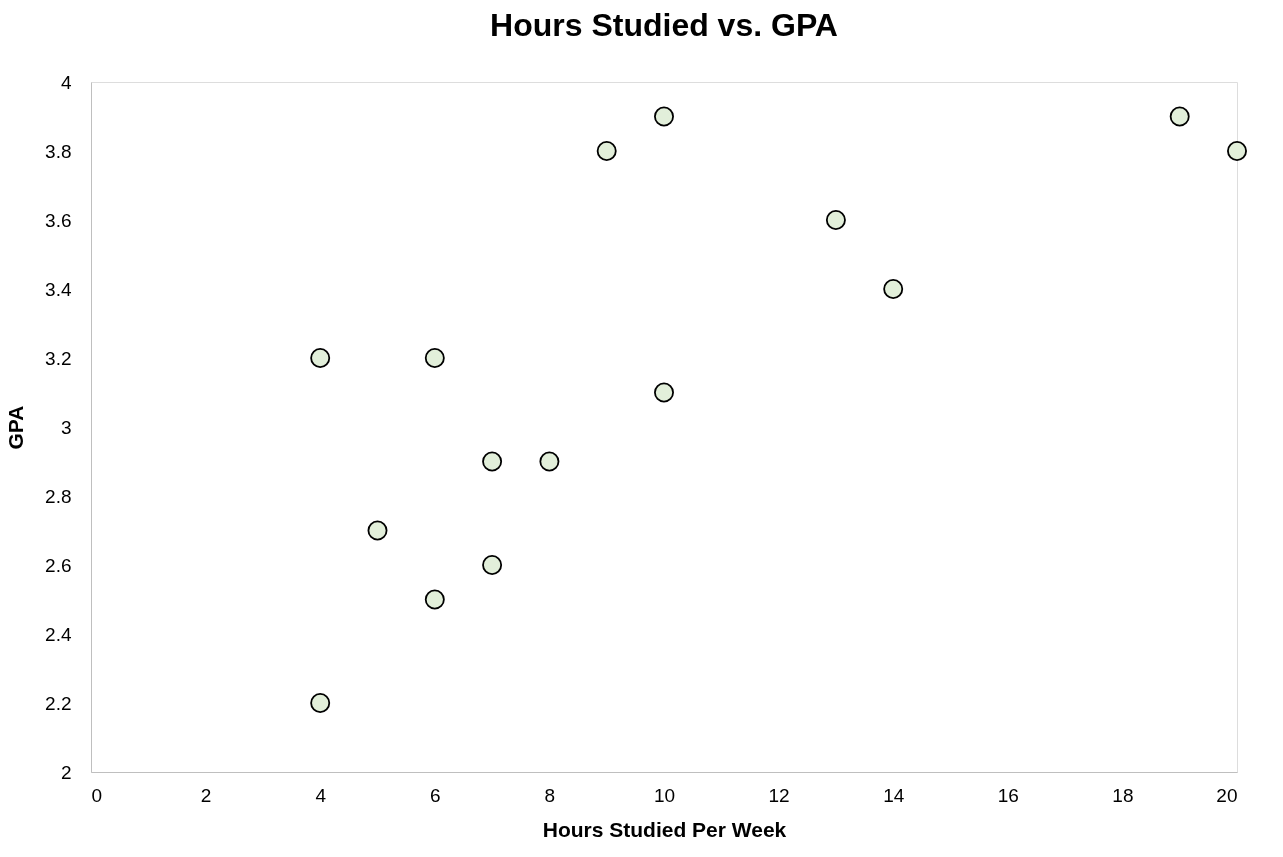  I want to click on y-tick-label: 3.2, so click(58, 358).